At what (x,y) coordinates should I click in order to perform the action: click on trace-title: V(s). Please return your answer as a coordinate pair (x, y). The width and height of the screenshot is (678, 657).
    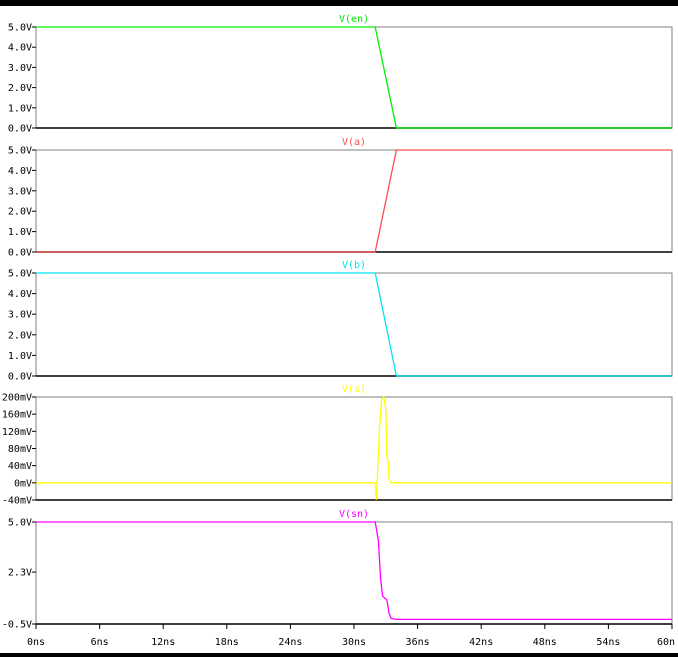
    Looking at the image, I should click on (354, 389).